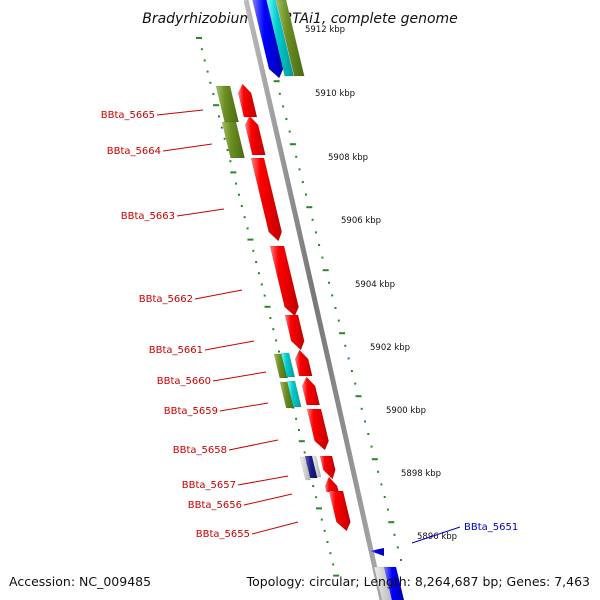  I want to click on kbp-label: 5910 kbp, so click(335, 94).